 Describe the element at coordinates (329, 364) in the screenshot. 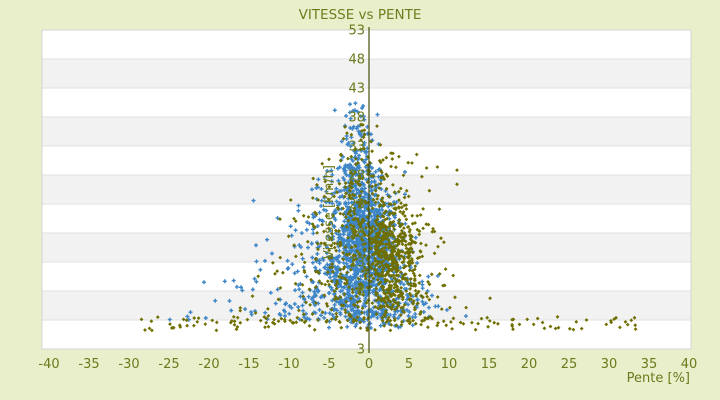

I see `x-tick-label: -5` at that location.